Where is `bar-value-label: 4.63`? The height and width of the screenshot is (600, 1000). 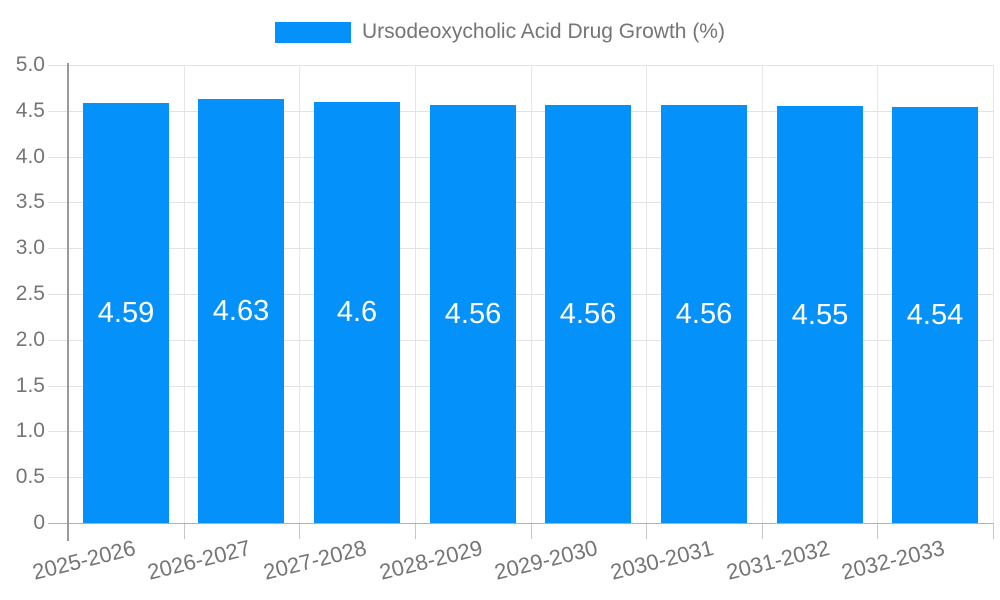 bar-value-label: 4.63 is located at coordinates (241, 311).